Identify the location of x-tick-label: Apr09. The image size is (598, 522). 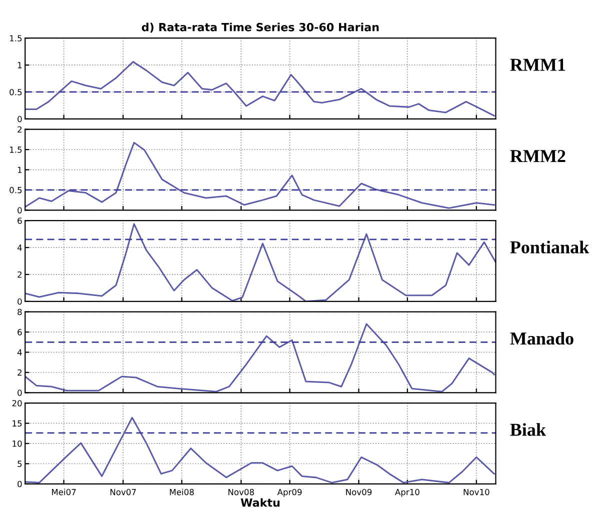
(289, 492).